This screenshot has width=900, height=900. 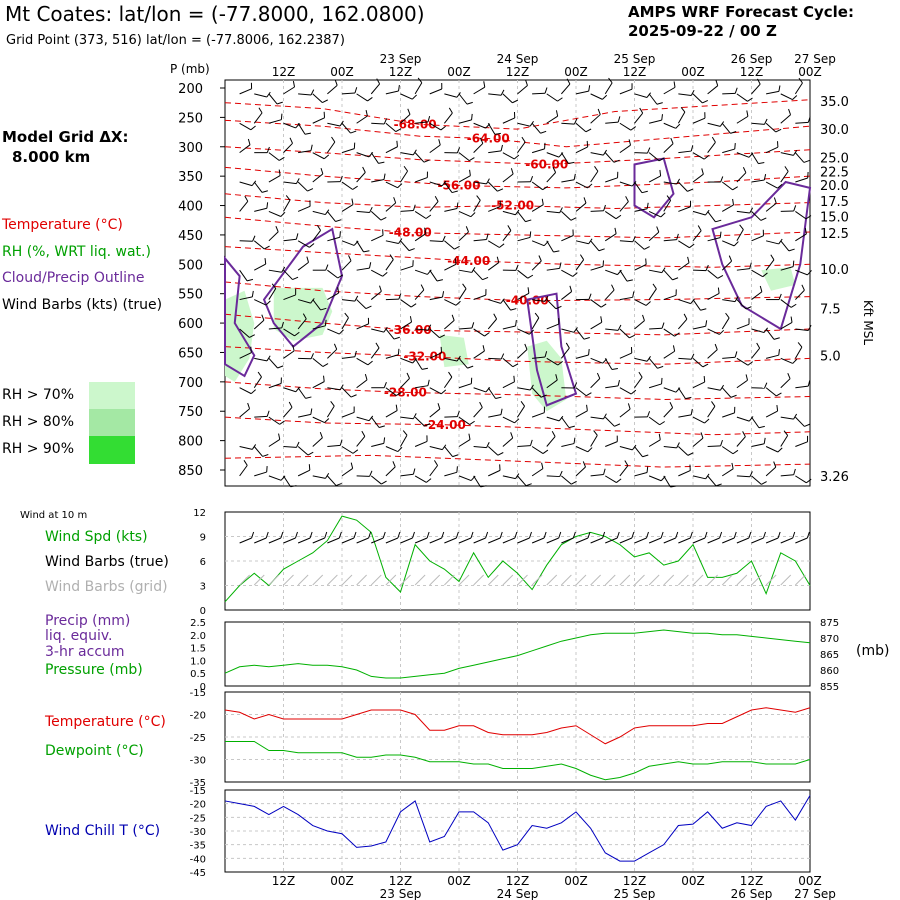 I want to click on pressure-tick-450: 450, so click(x=190, y=236).